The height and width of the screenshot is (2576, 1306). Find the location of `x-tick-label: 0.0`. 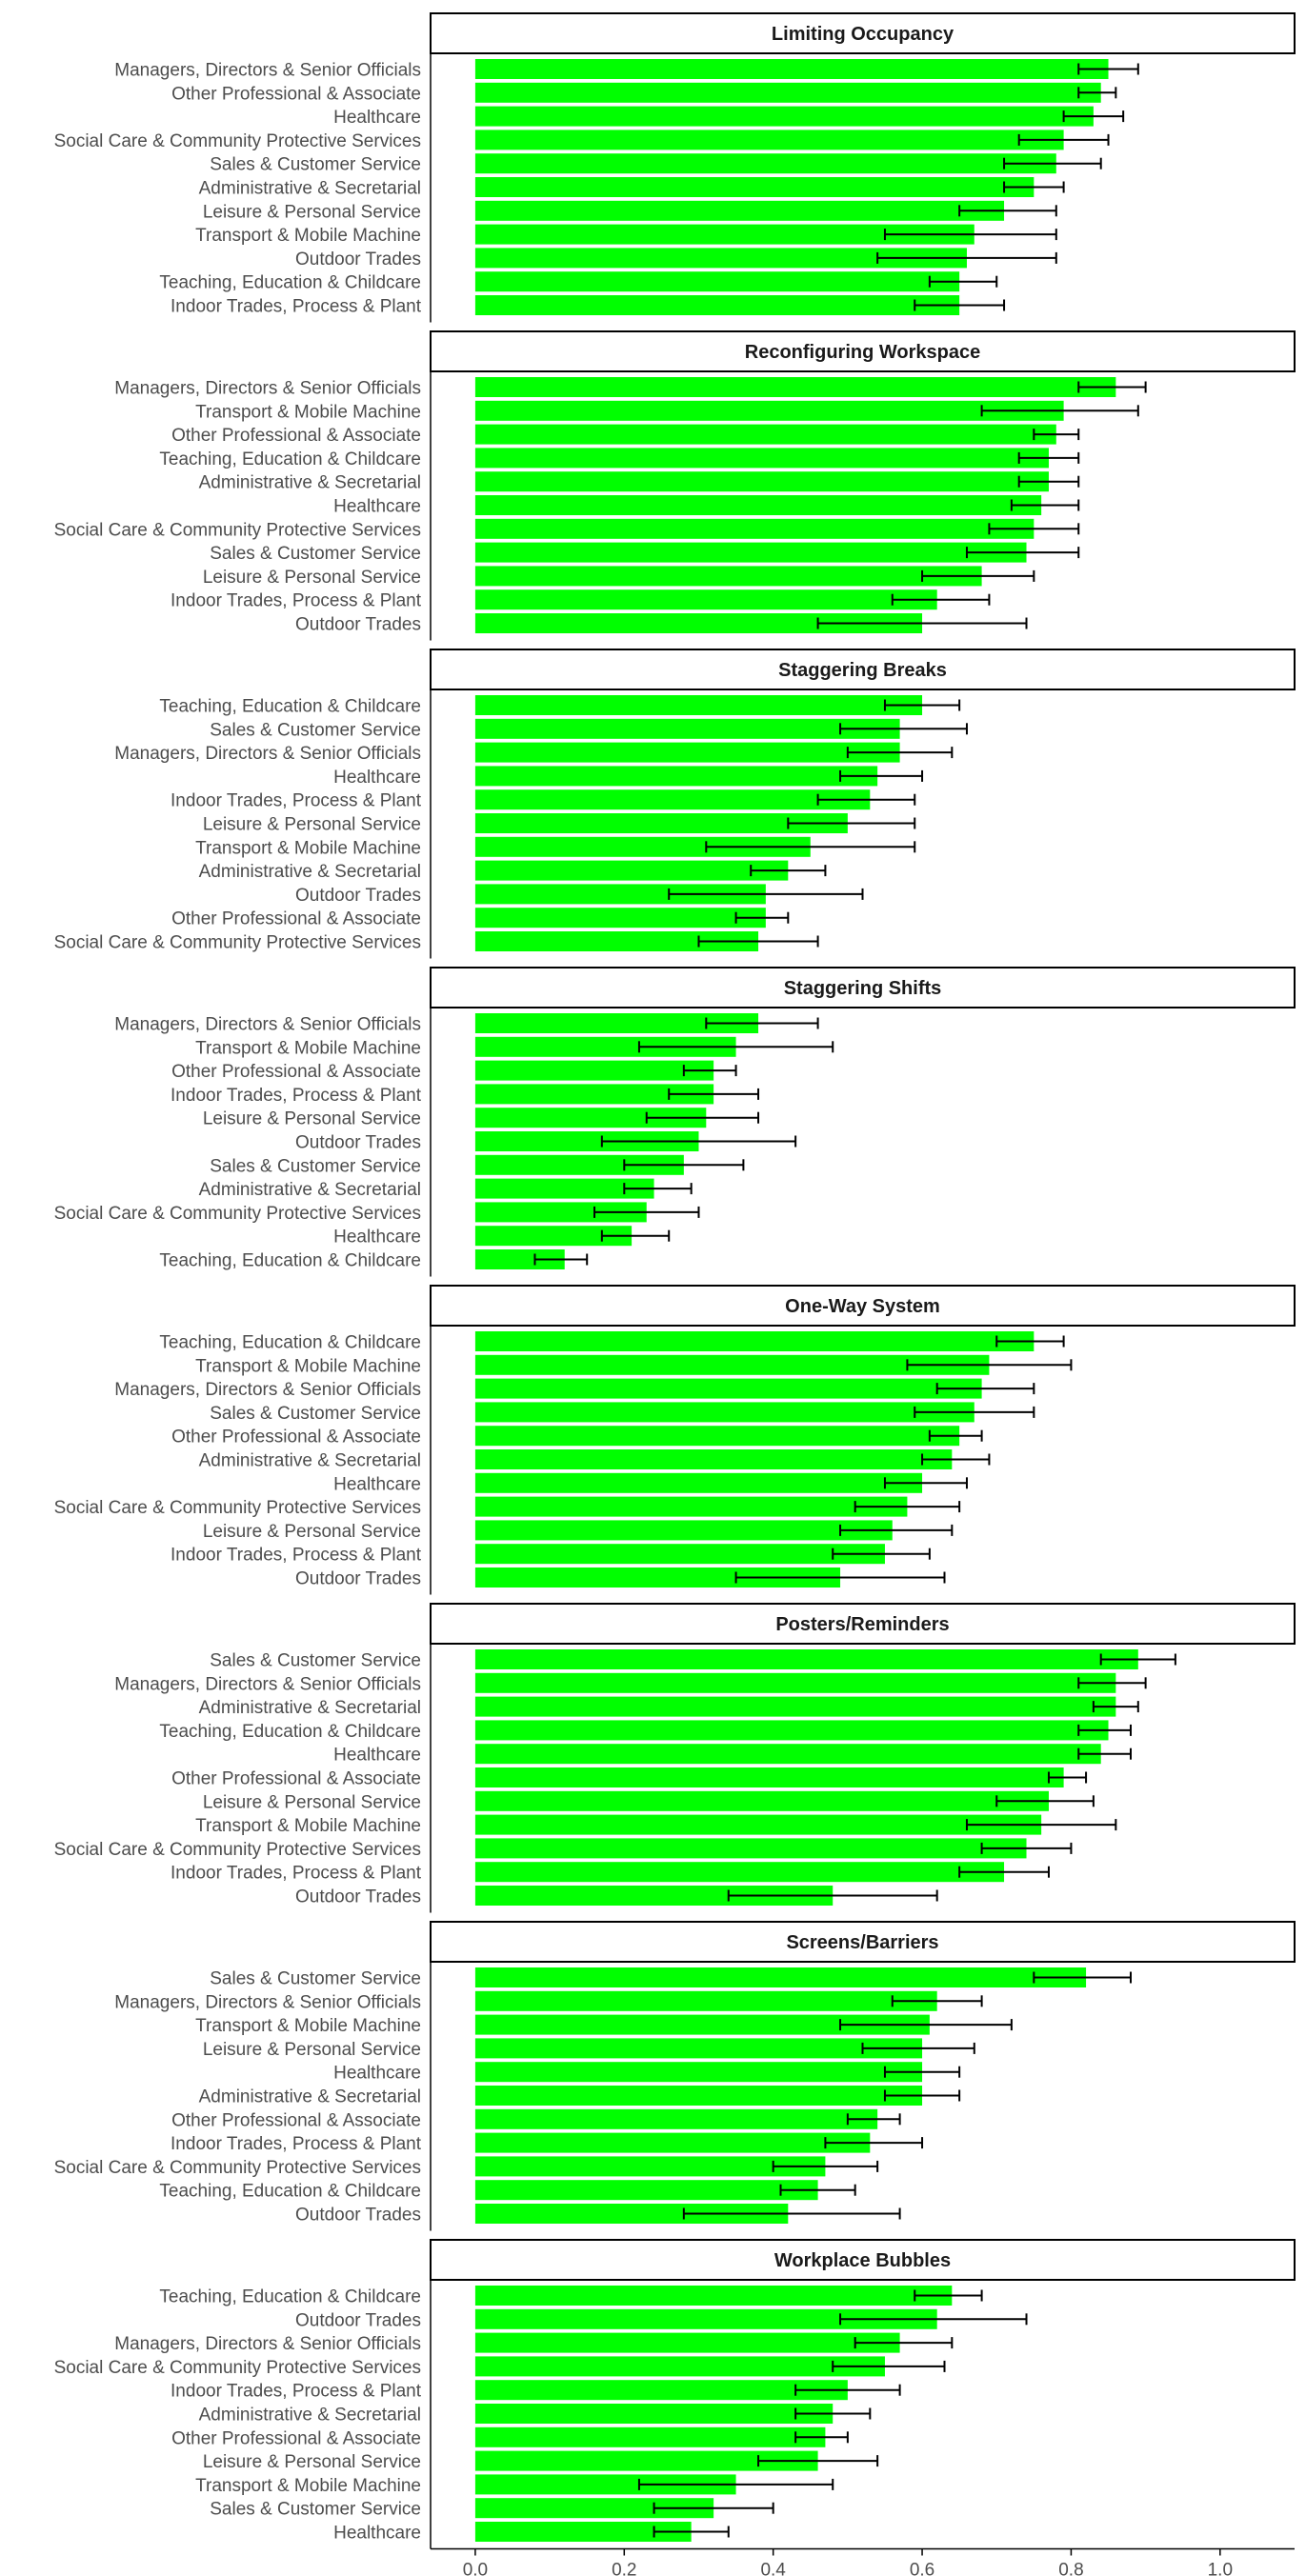

x-tick-label: 0.0 is located at coordinates (475, 2568).